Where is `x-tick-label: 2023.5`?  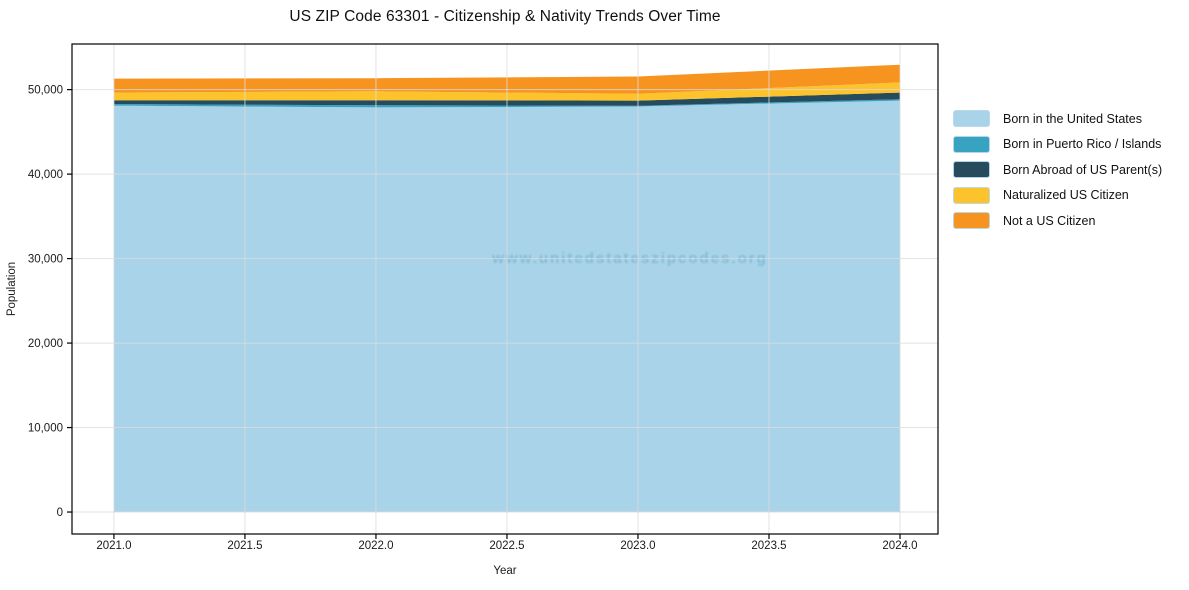
x-tick-label: 2023.5 is located at coordinates (768, 546).